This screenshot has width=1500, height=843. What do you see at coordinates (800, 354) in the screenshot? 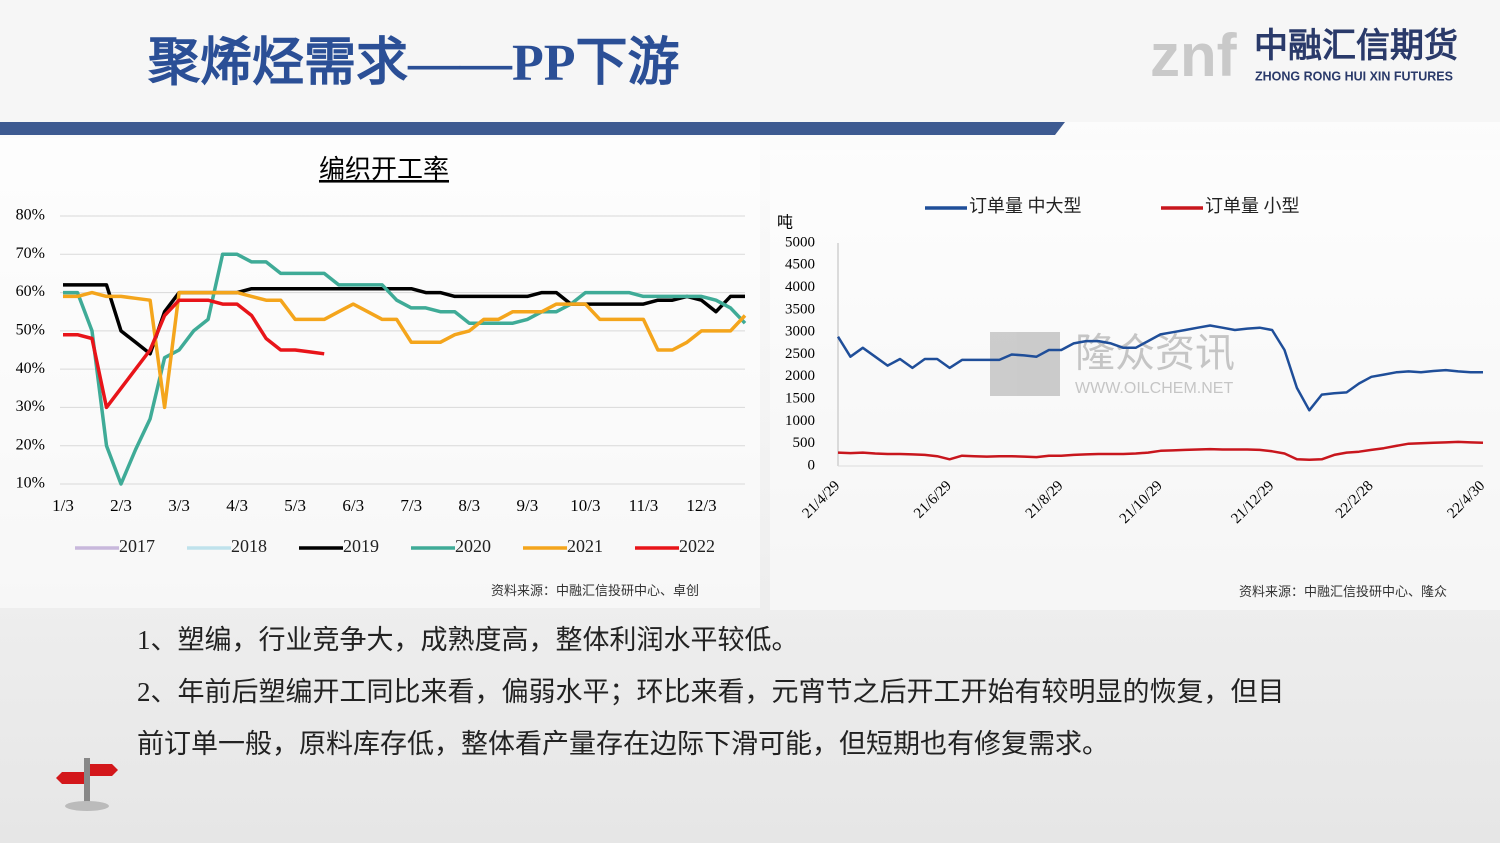
I see `y-tick-label: 2500` at bounding box center [800, 354].